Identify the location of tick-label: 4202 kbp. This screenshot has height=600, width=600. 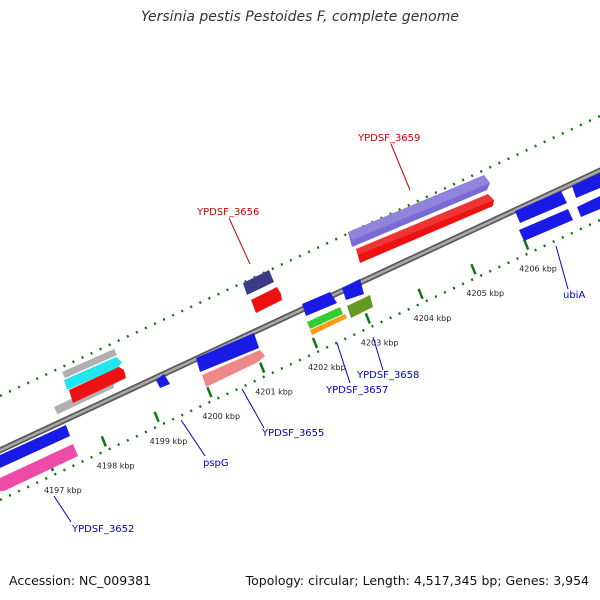
(327, 367).